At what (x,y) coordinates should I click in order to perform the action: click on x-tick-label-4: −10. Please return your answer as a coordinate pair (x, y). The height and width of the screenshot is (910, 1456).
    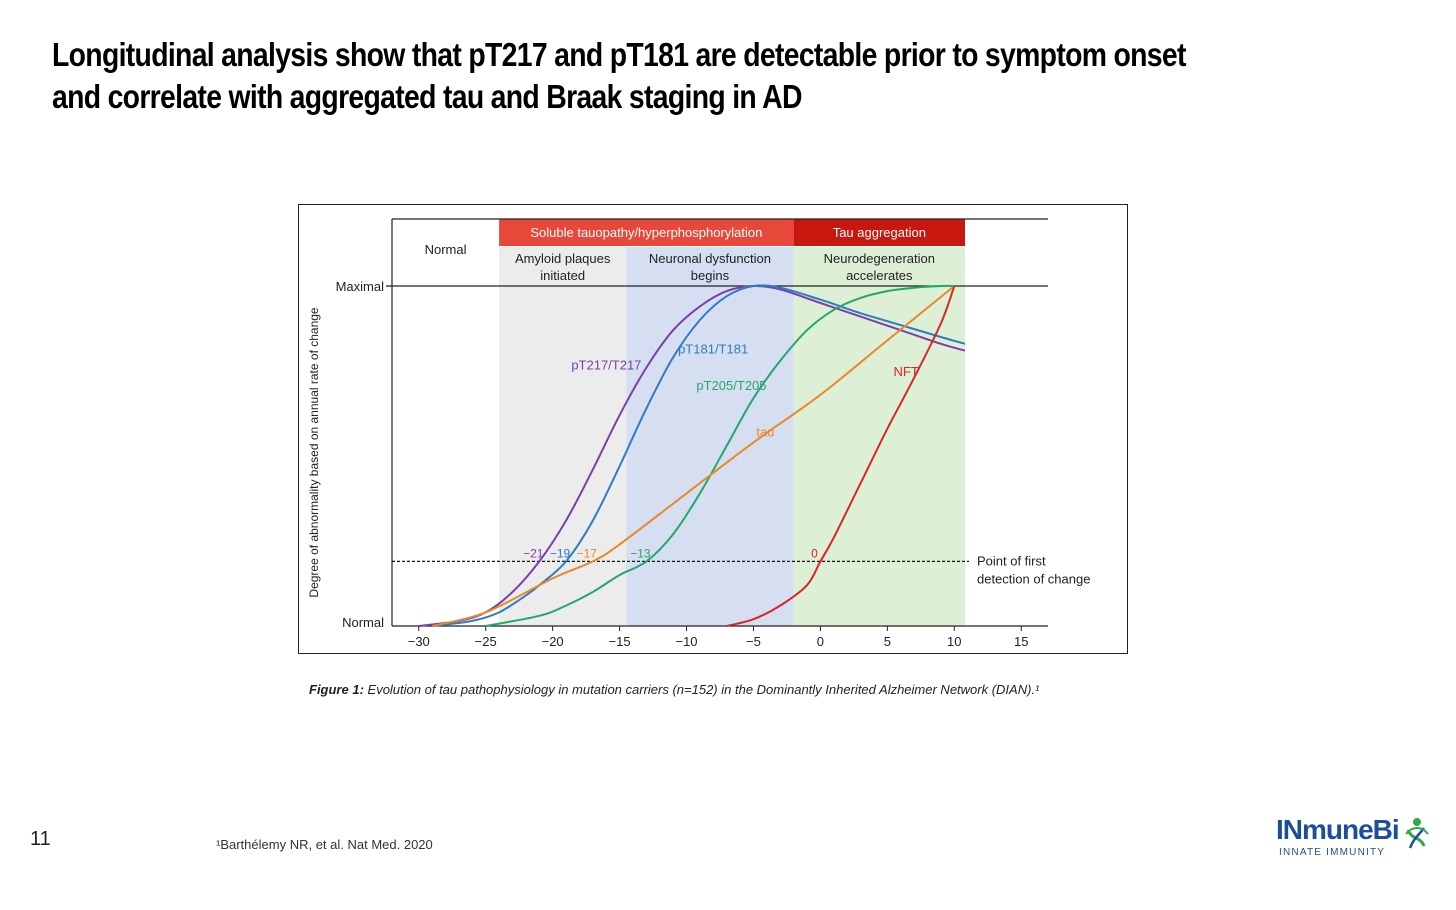
    Looking at the image, I should click on (686, 641).